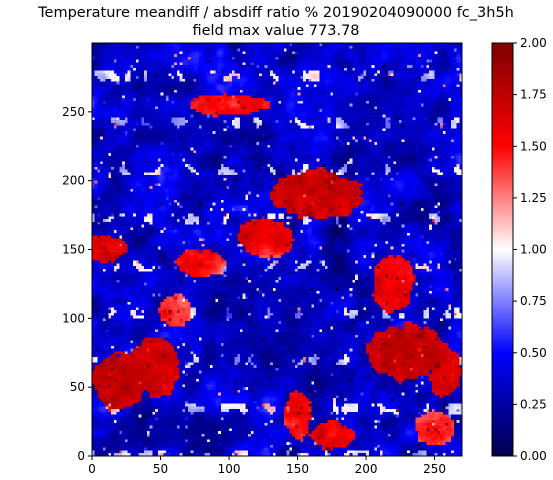 The height and width of the screenshot is (480, 553). I want to click on colorbar-tick-label: 0.50, so click(533, 353).